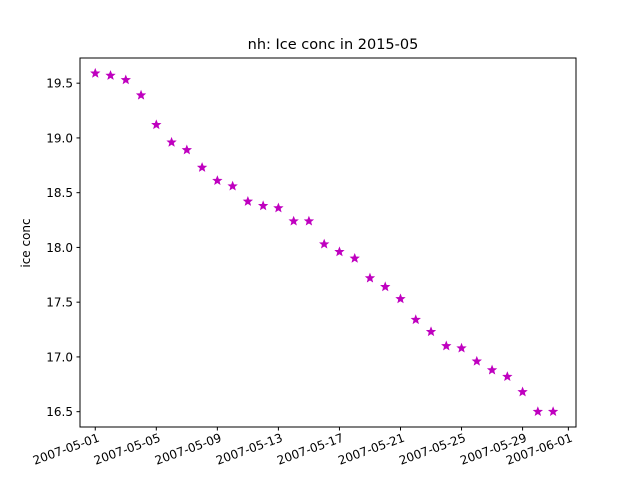 Image resolution: width=640 pixels, height=480 pixels. Describe the element at coordinates (66, 449) in the screenshot. I see `x-tick-label: 2007-05-01` at that location.